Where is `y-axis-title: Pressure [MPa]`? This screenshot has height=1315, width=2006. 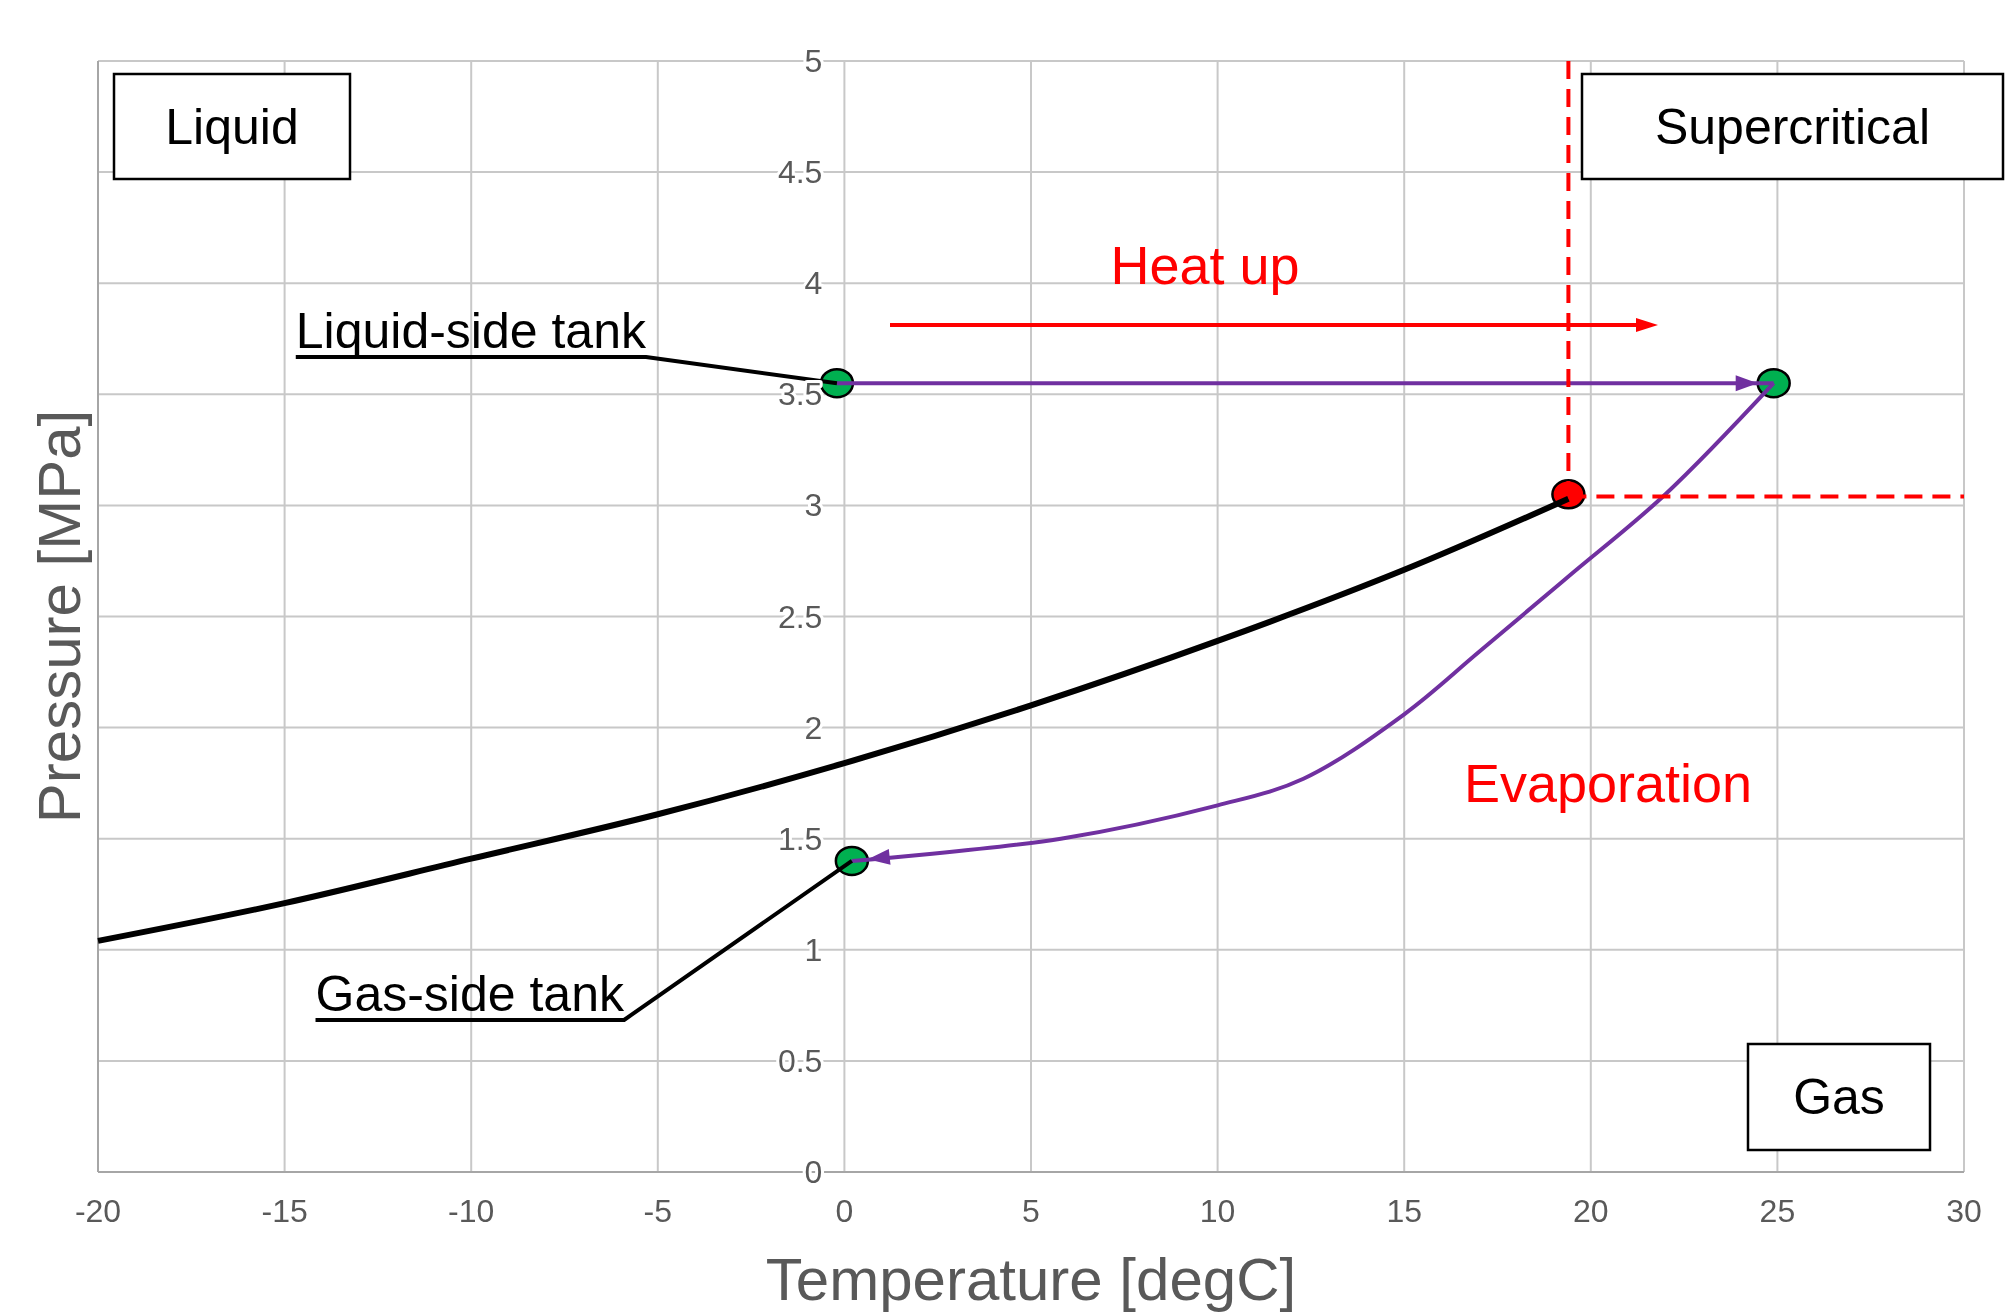 y-axis-title: Pressure [MPa] is located at coordinates (59, 616).